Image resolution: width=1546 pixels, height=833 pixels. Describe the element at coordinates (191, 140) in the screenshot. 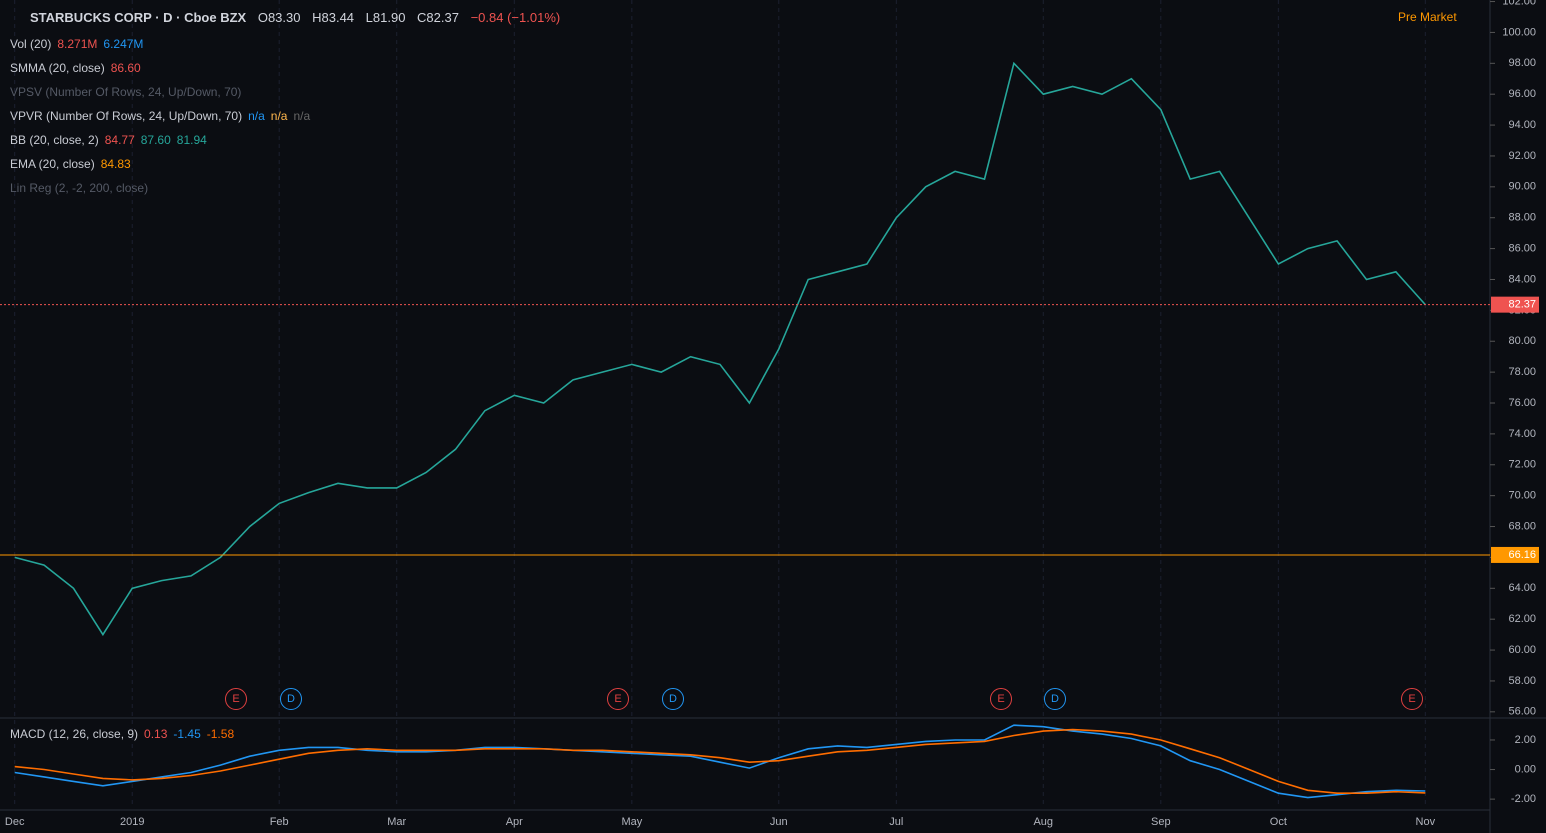

I see `ind-value: 81.94` at that location.